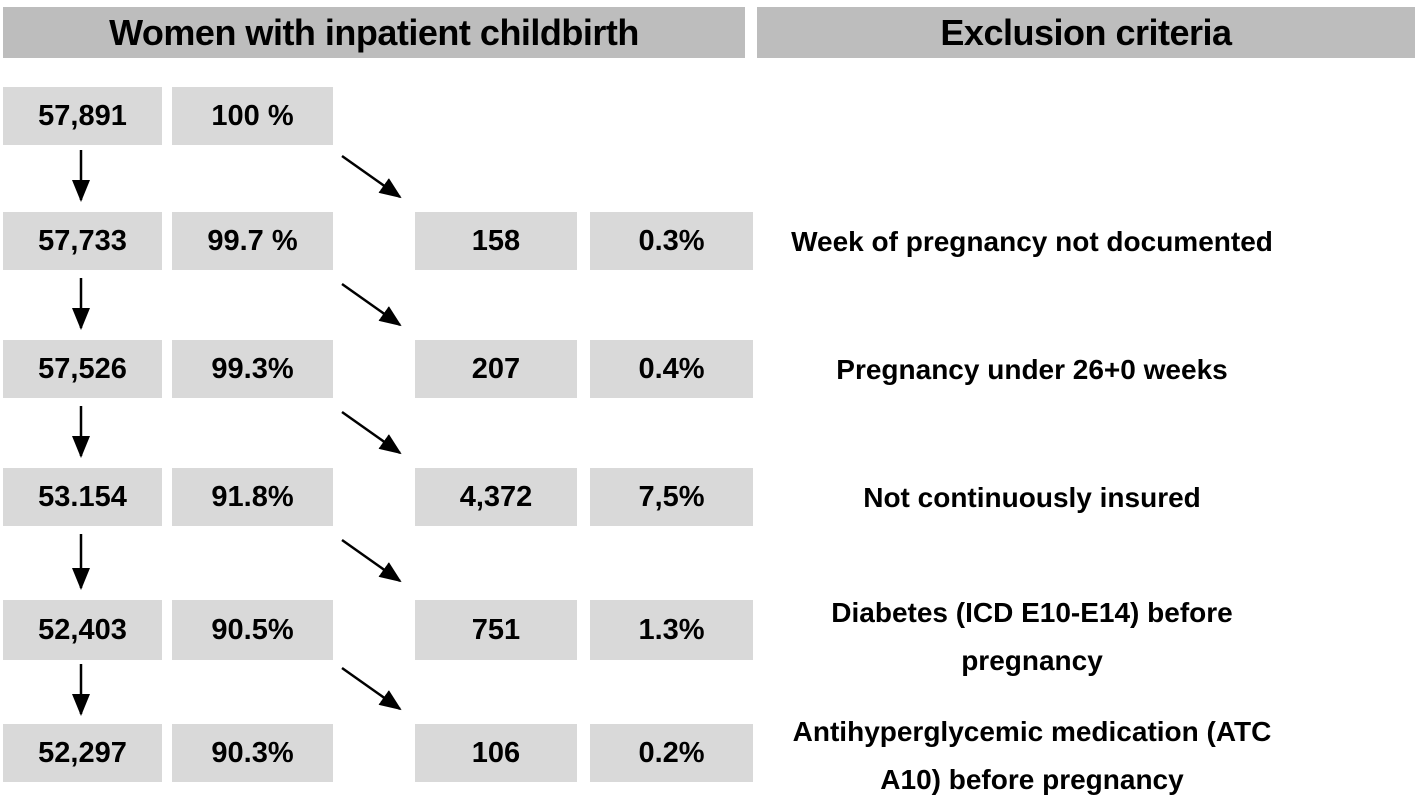 The image size is (1415, 796). Describe the element at coordinates (82, 497) in the screenshot. I see `count-box: 53.154` at that location.